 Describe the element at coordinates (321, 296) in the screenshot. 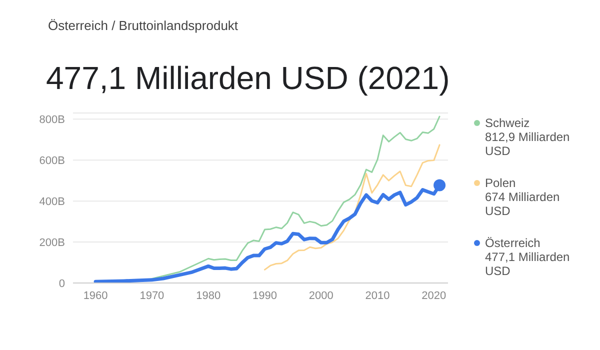

I see `x-tick-label: 2000` at that location.